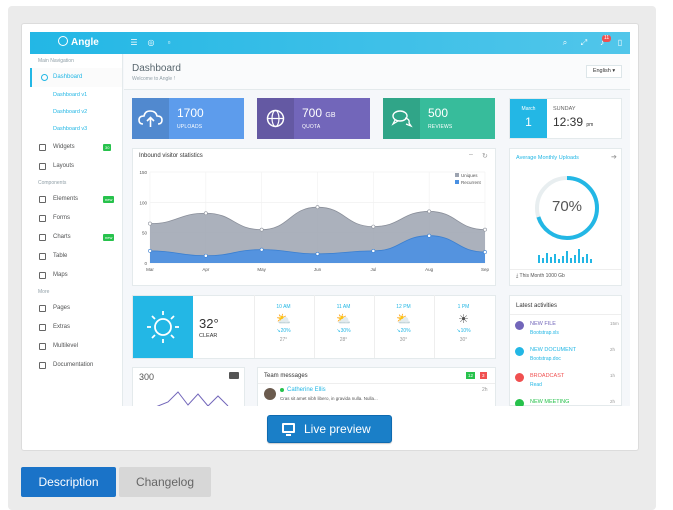  What do you see at coordinates (429, 269) in the screenshot?
I see `x-tick-label: Aug` at bounding box center [429, 269].